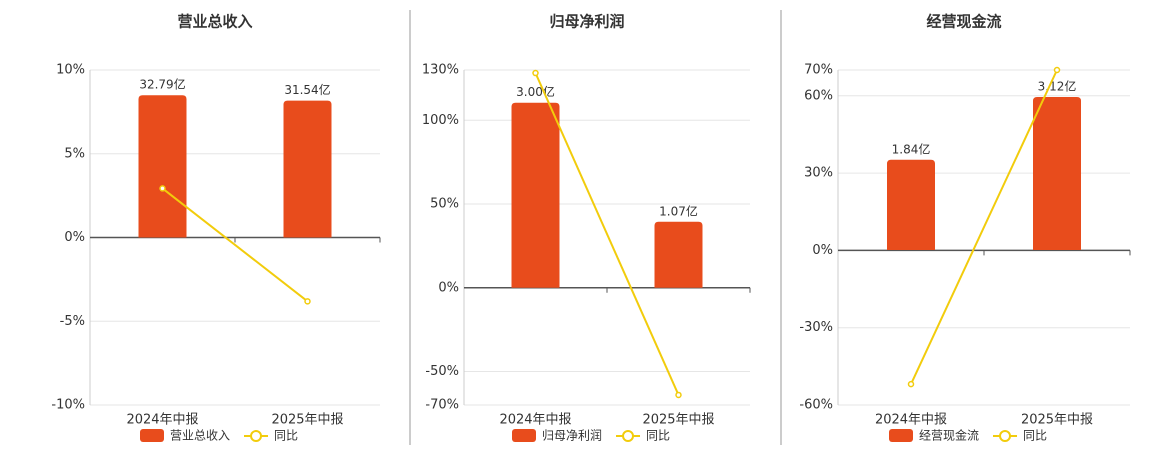  Describe the element at coordinates (444, 204) in the screenshot. I see `y-tick-label: 50%` at that location.